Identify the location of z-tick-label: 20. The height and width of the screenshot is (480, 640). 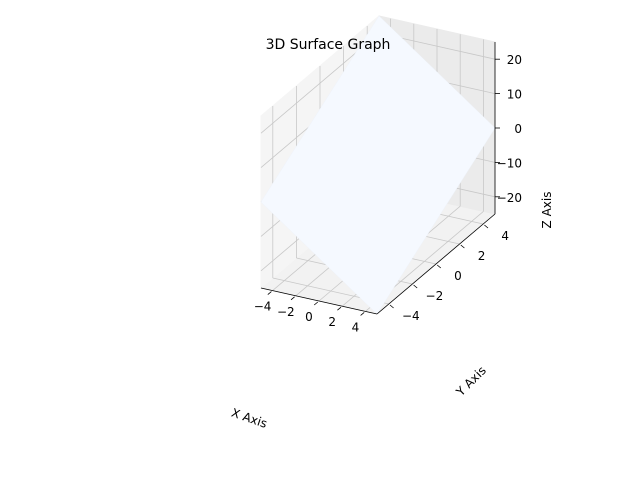
(514, 60).